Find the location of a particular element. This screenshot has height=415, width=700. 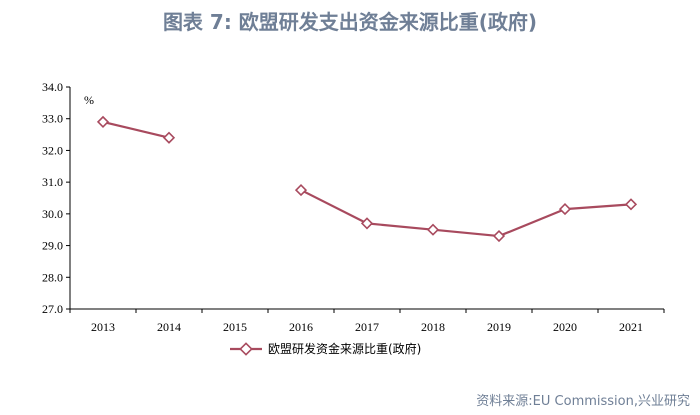

legend-marker is located at coordinates (246, 349).